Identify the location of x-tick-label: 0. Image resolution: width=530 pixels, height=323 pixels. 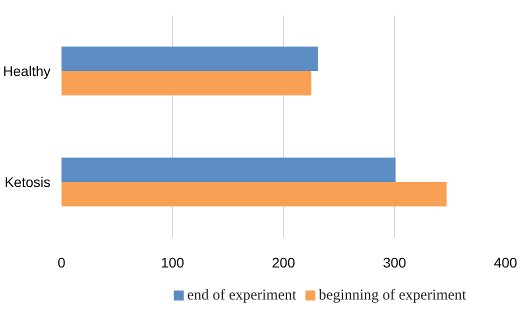
(62, 262).